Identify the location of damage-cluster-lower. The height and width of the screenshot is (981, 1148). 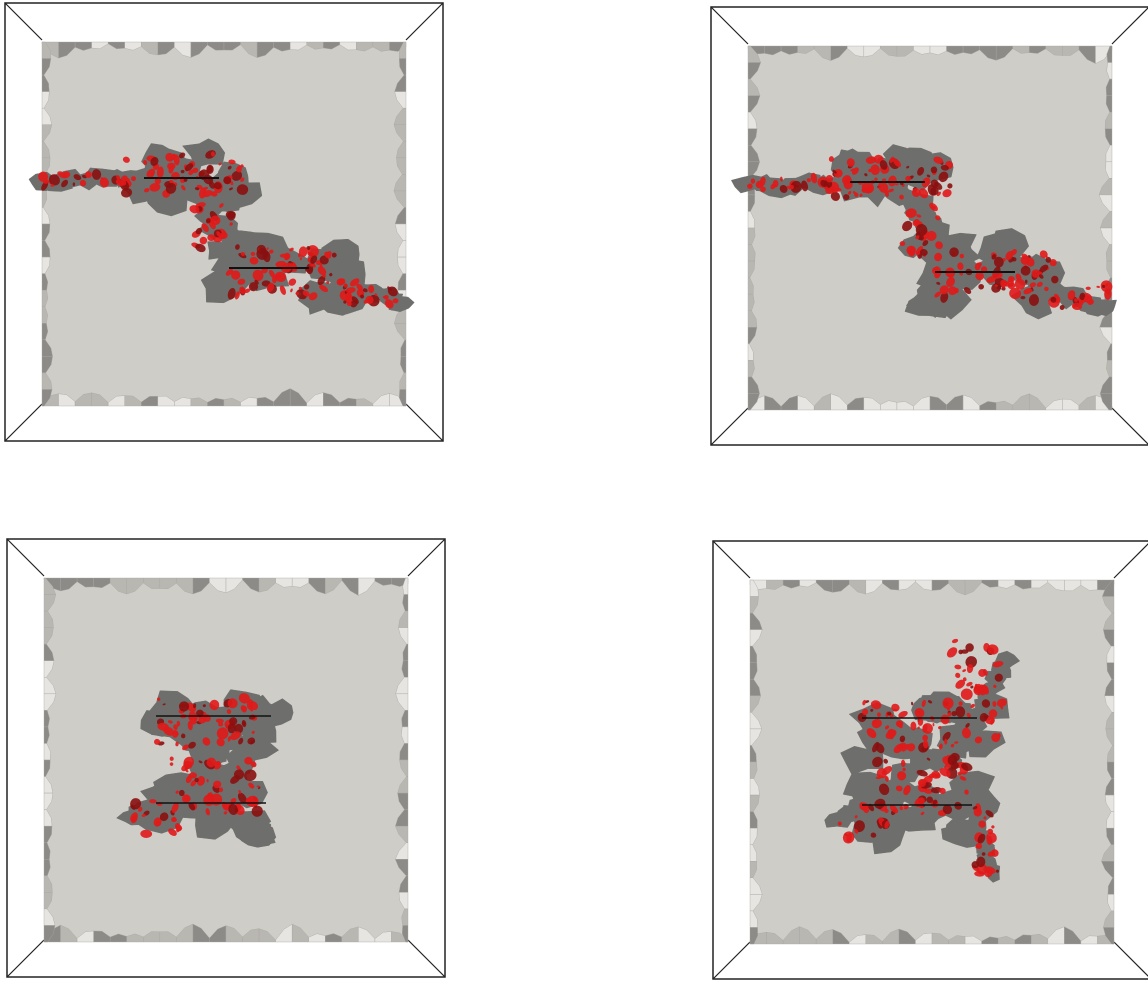
(288, 272).